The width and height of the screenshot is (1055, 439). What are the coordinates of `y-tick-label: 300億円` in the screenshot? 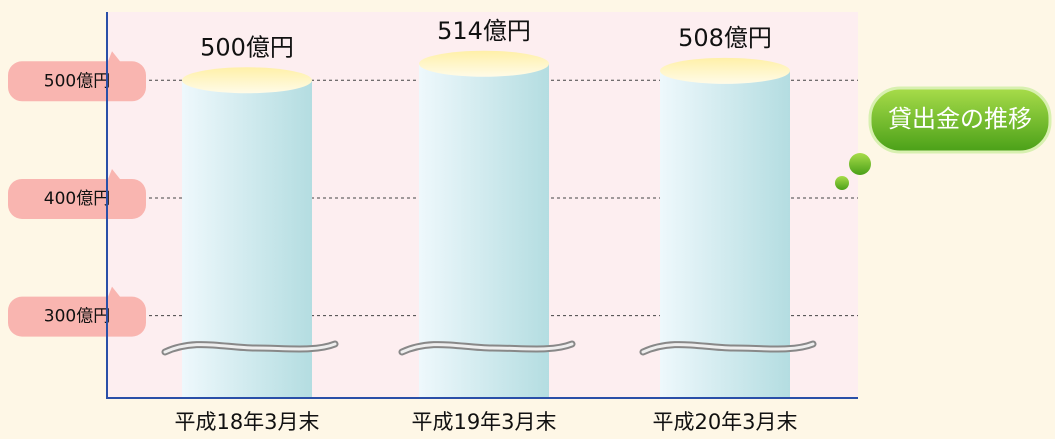 It's located at (77, 317).